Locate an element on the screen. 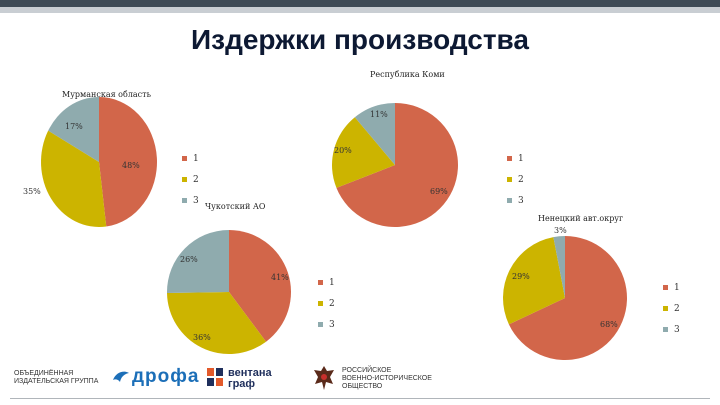 The image size is (720, 405). eagle-emblem-icon is located at coordinates (324, 378).